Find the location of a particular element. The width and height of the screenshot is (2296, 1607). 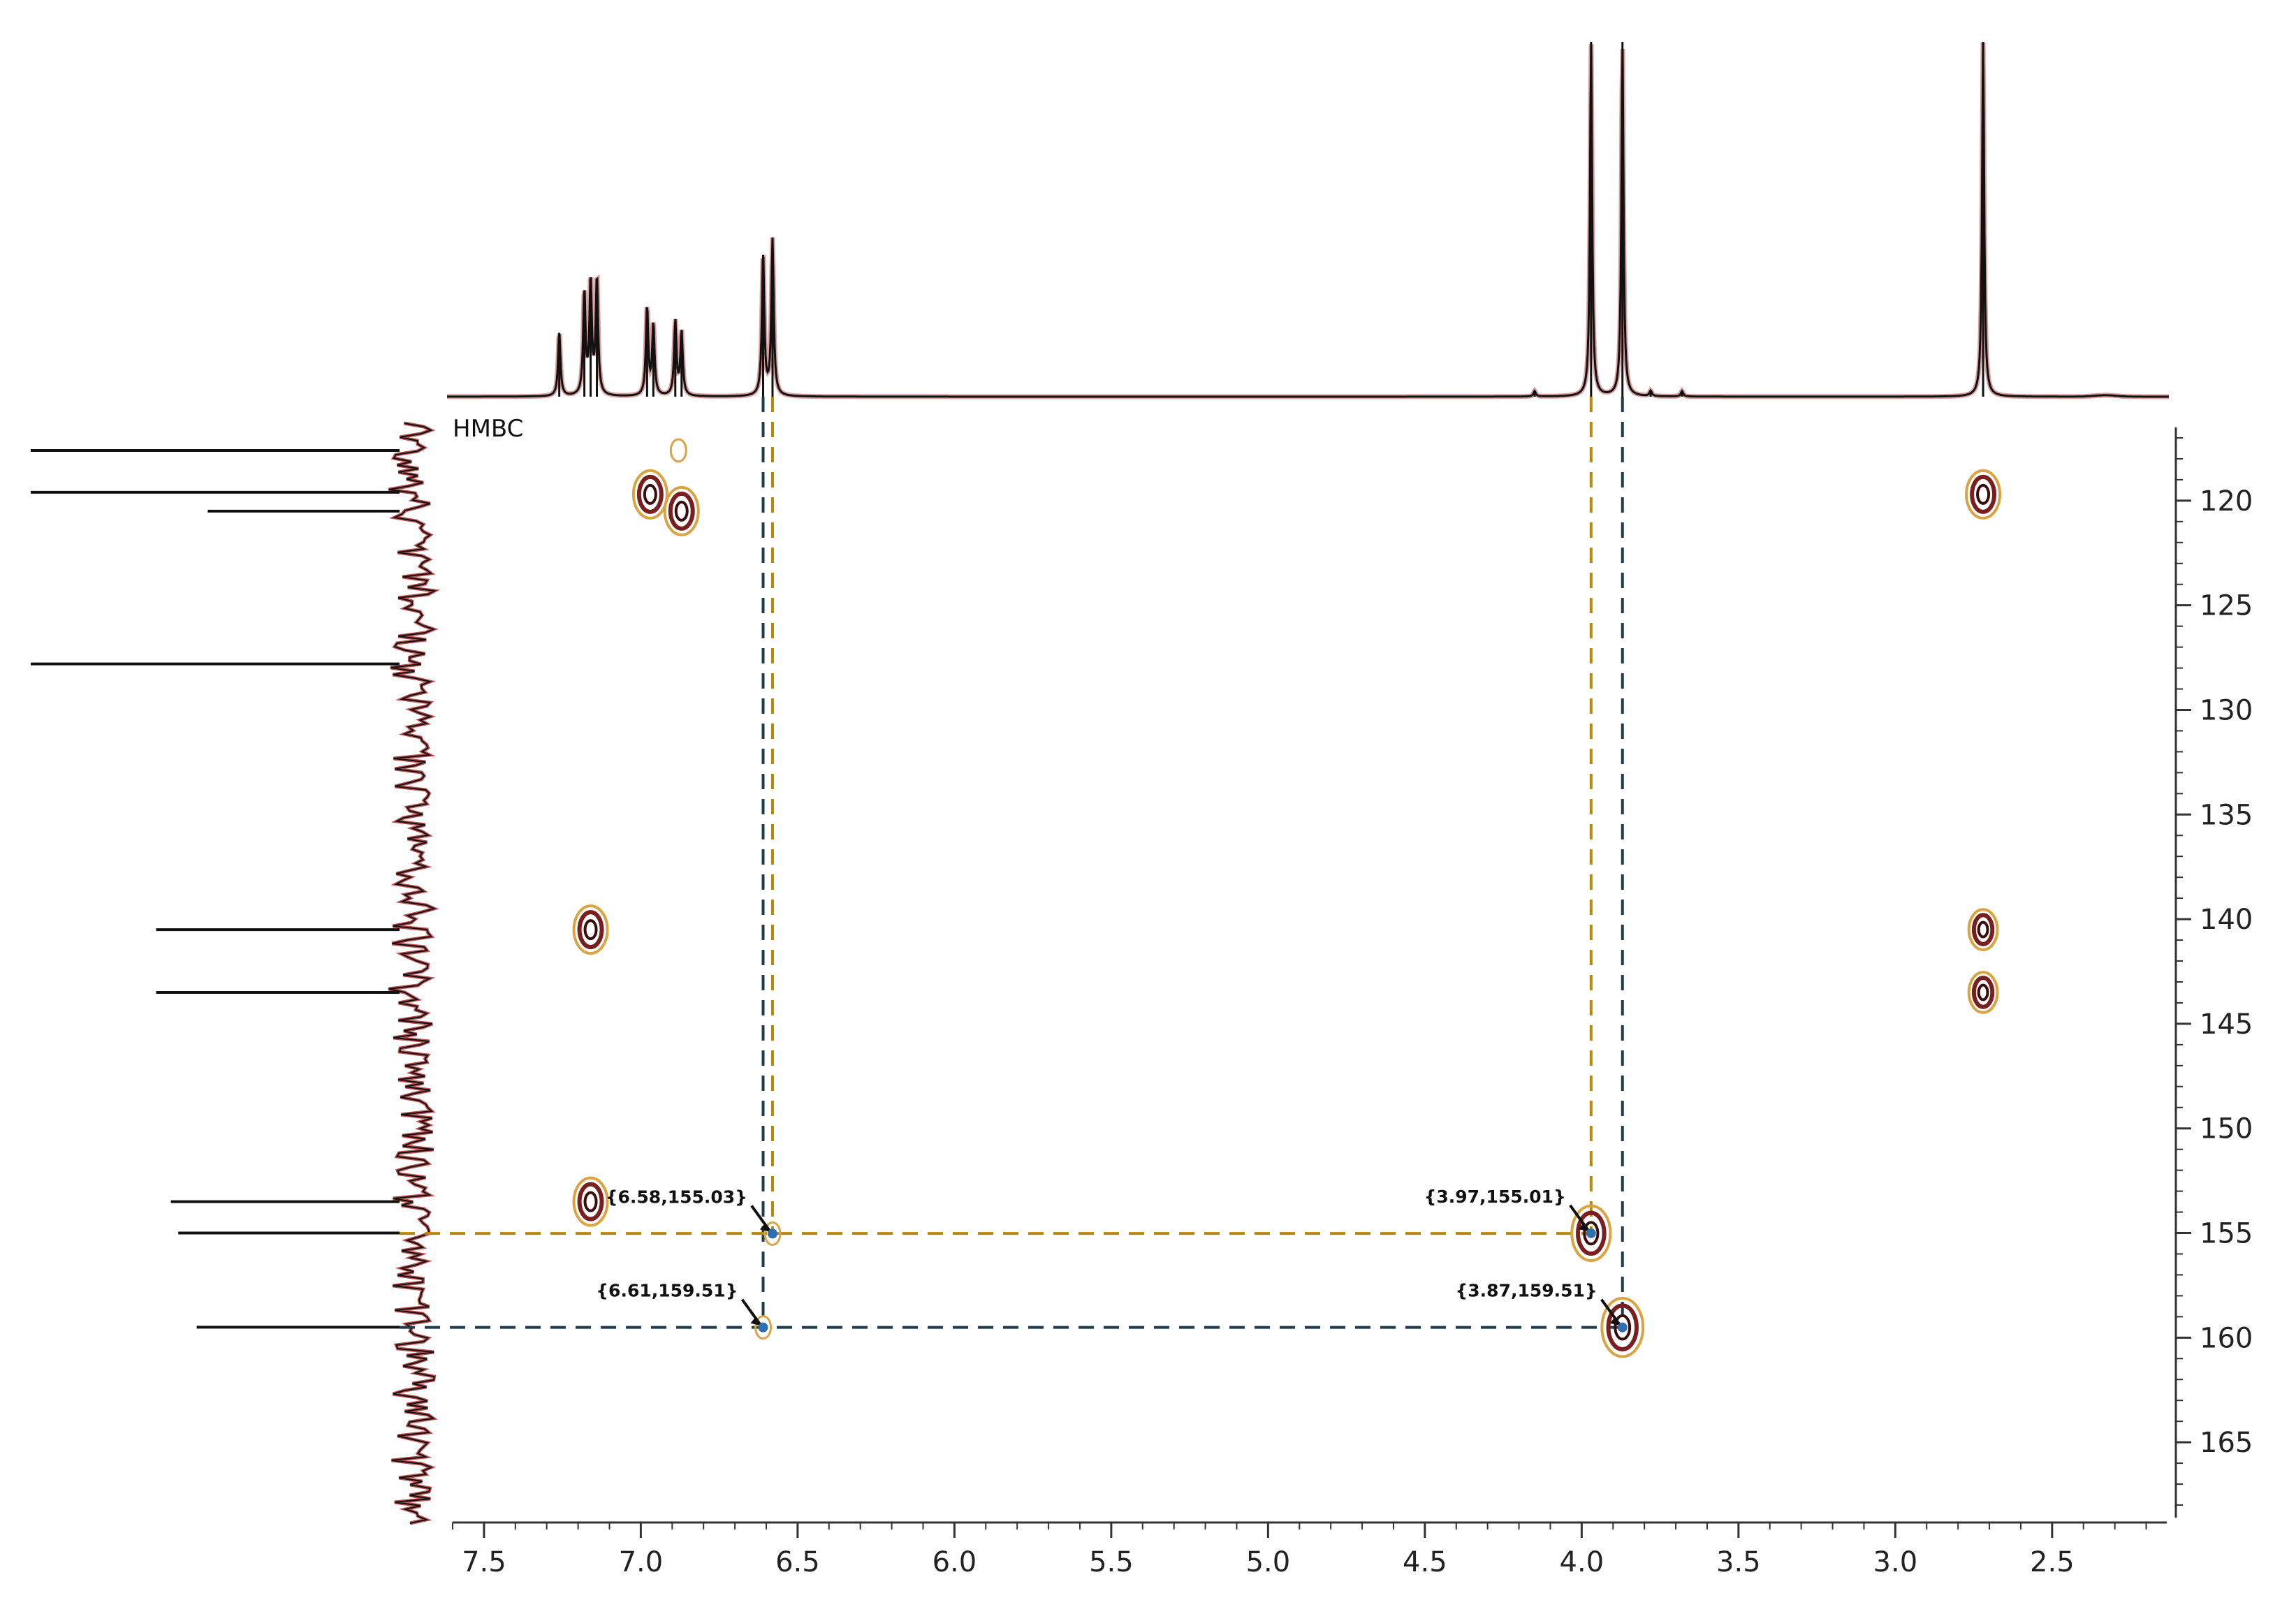

plot-title: HMBC is located at coordinates (488, 429).